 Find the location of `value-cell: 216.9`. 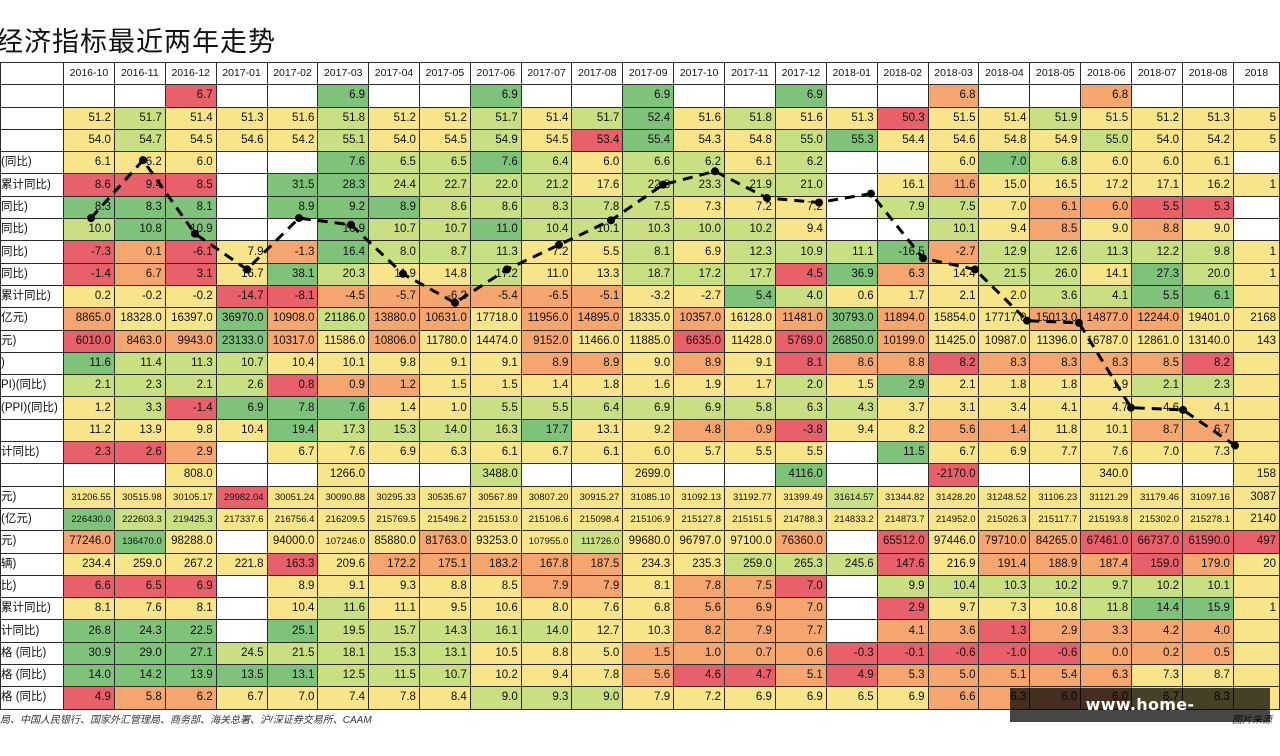

value-cell: 216.9 is located at coordinates (953, 564).